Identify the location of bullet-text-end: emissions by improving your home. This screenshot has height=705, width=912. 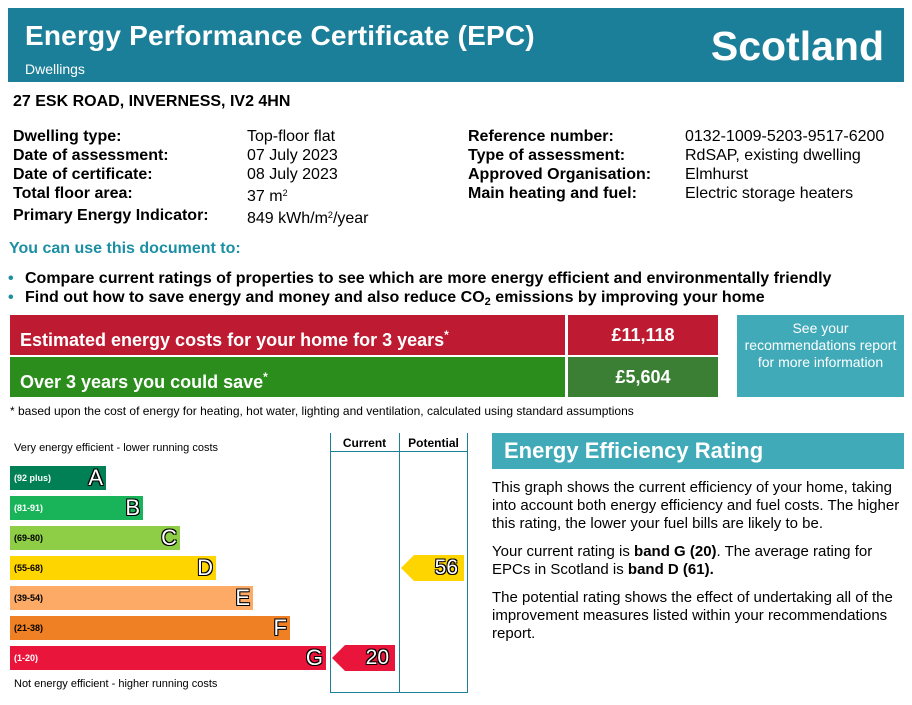
(627, 297).